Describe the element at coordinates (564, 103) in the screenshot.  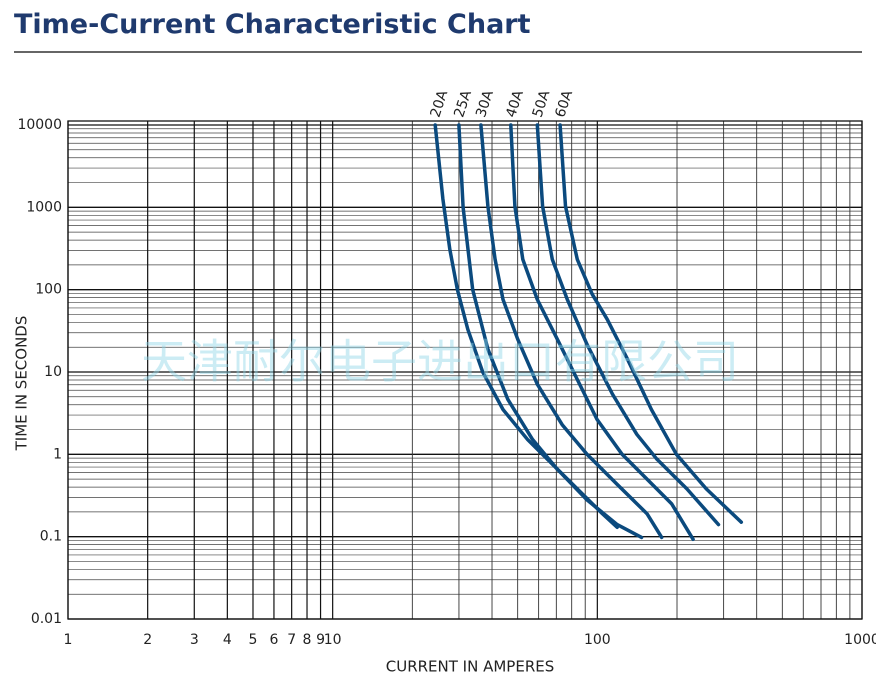
I see `series-label: 60A` at that location.